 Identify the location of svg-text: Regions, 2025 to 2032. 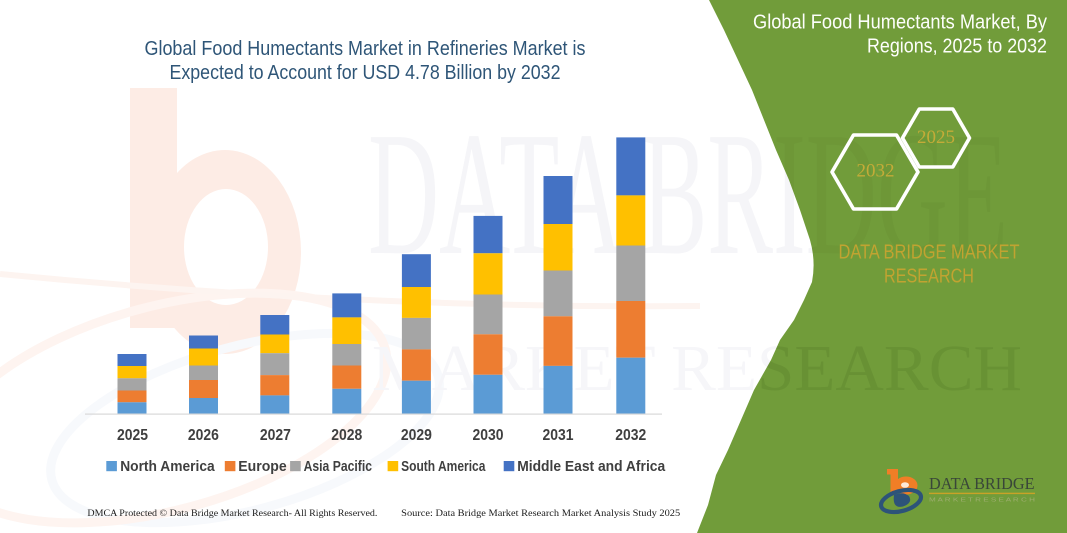
(957, 46).